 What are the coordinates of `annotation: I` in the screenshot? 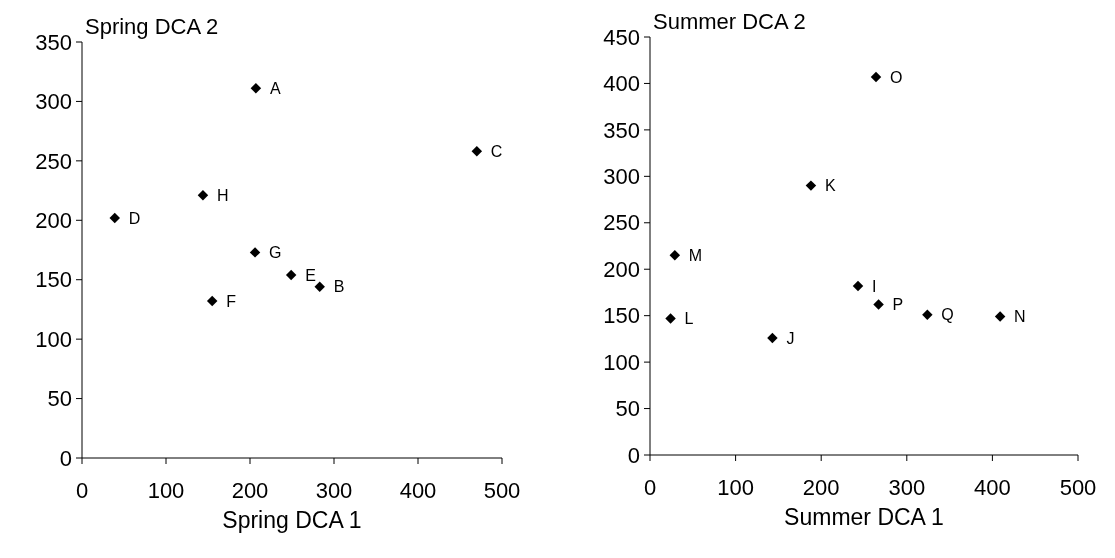 It's located at (874, 286).